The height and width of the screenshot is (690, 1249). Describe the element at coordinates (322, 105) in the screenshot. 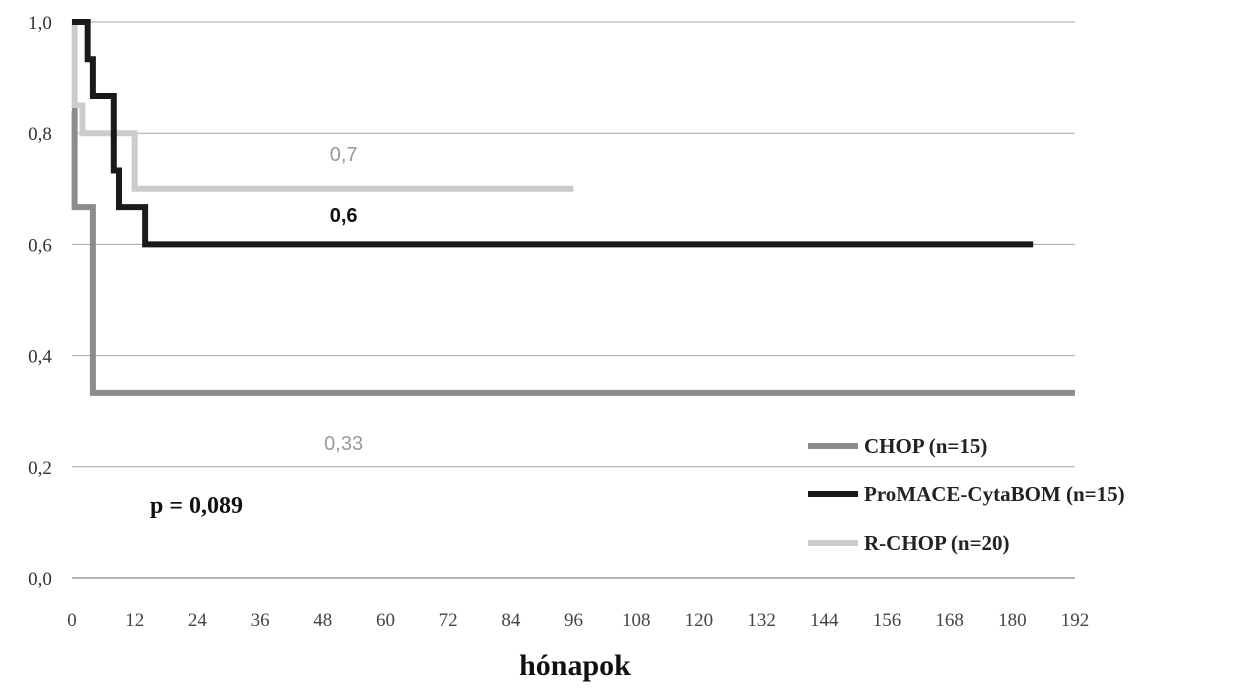

I see `series-line` at that location.